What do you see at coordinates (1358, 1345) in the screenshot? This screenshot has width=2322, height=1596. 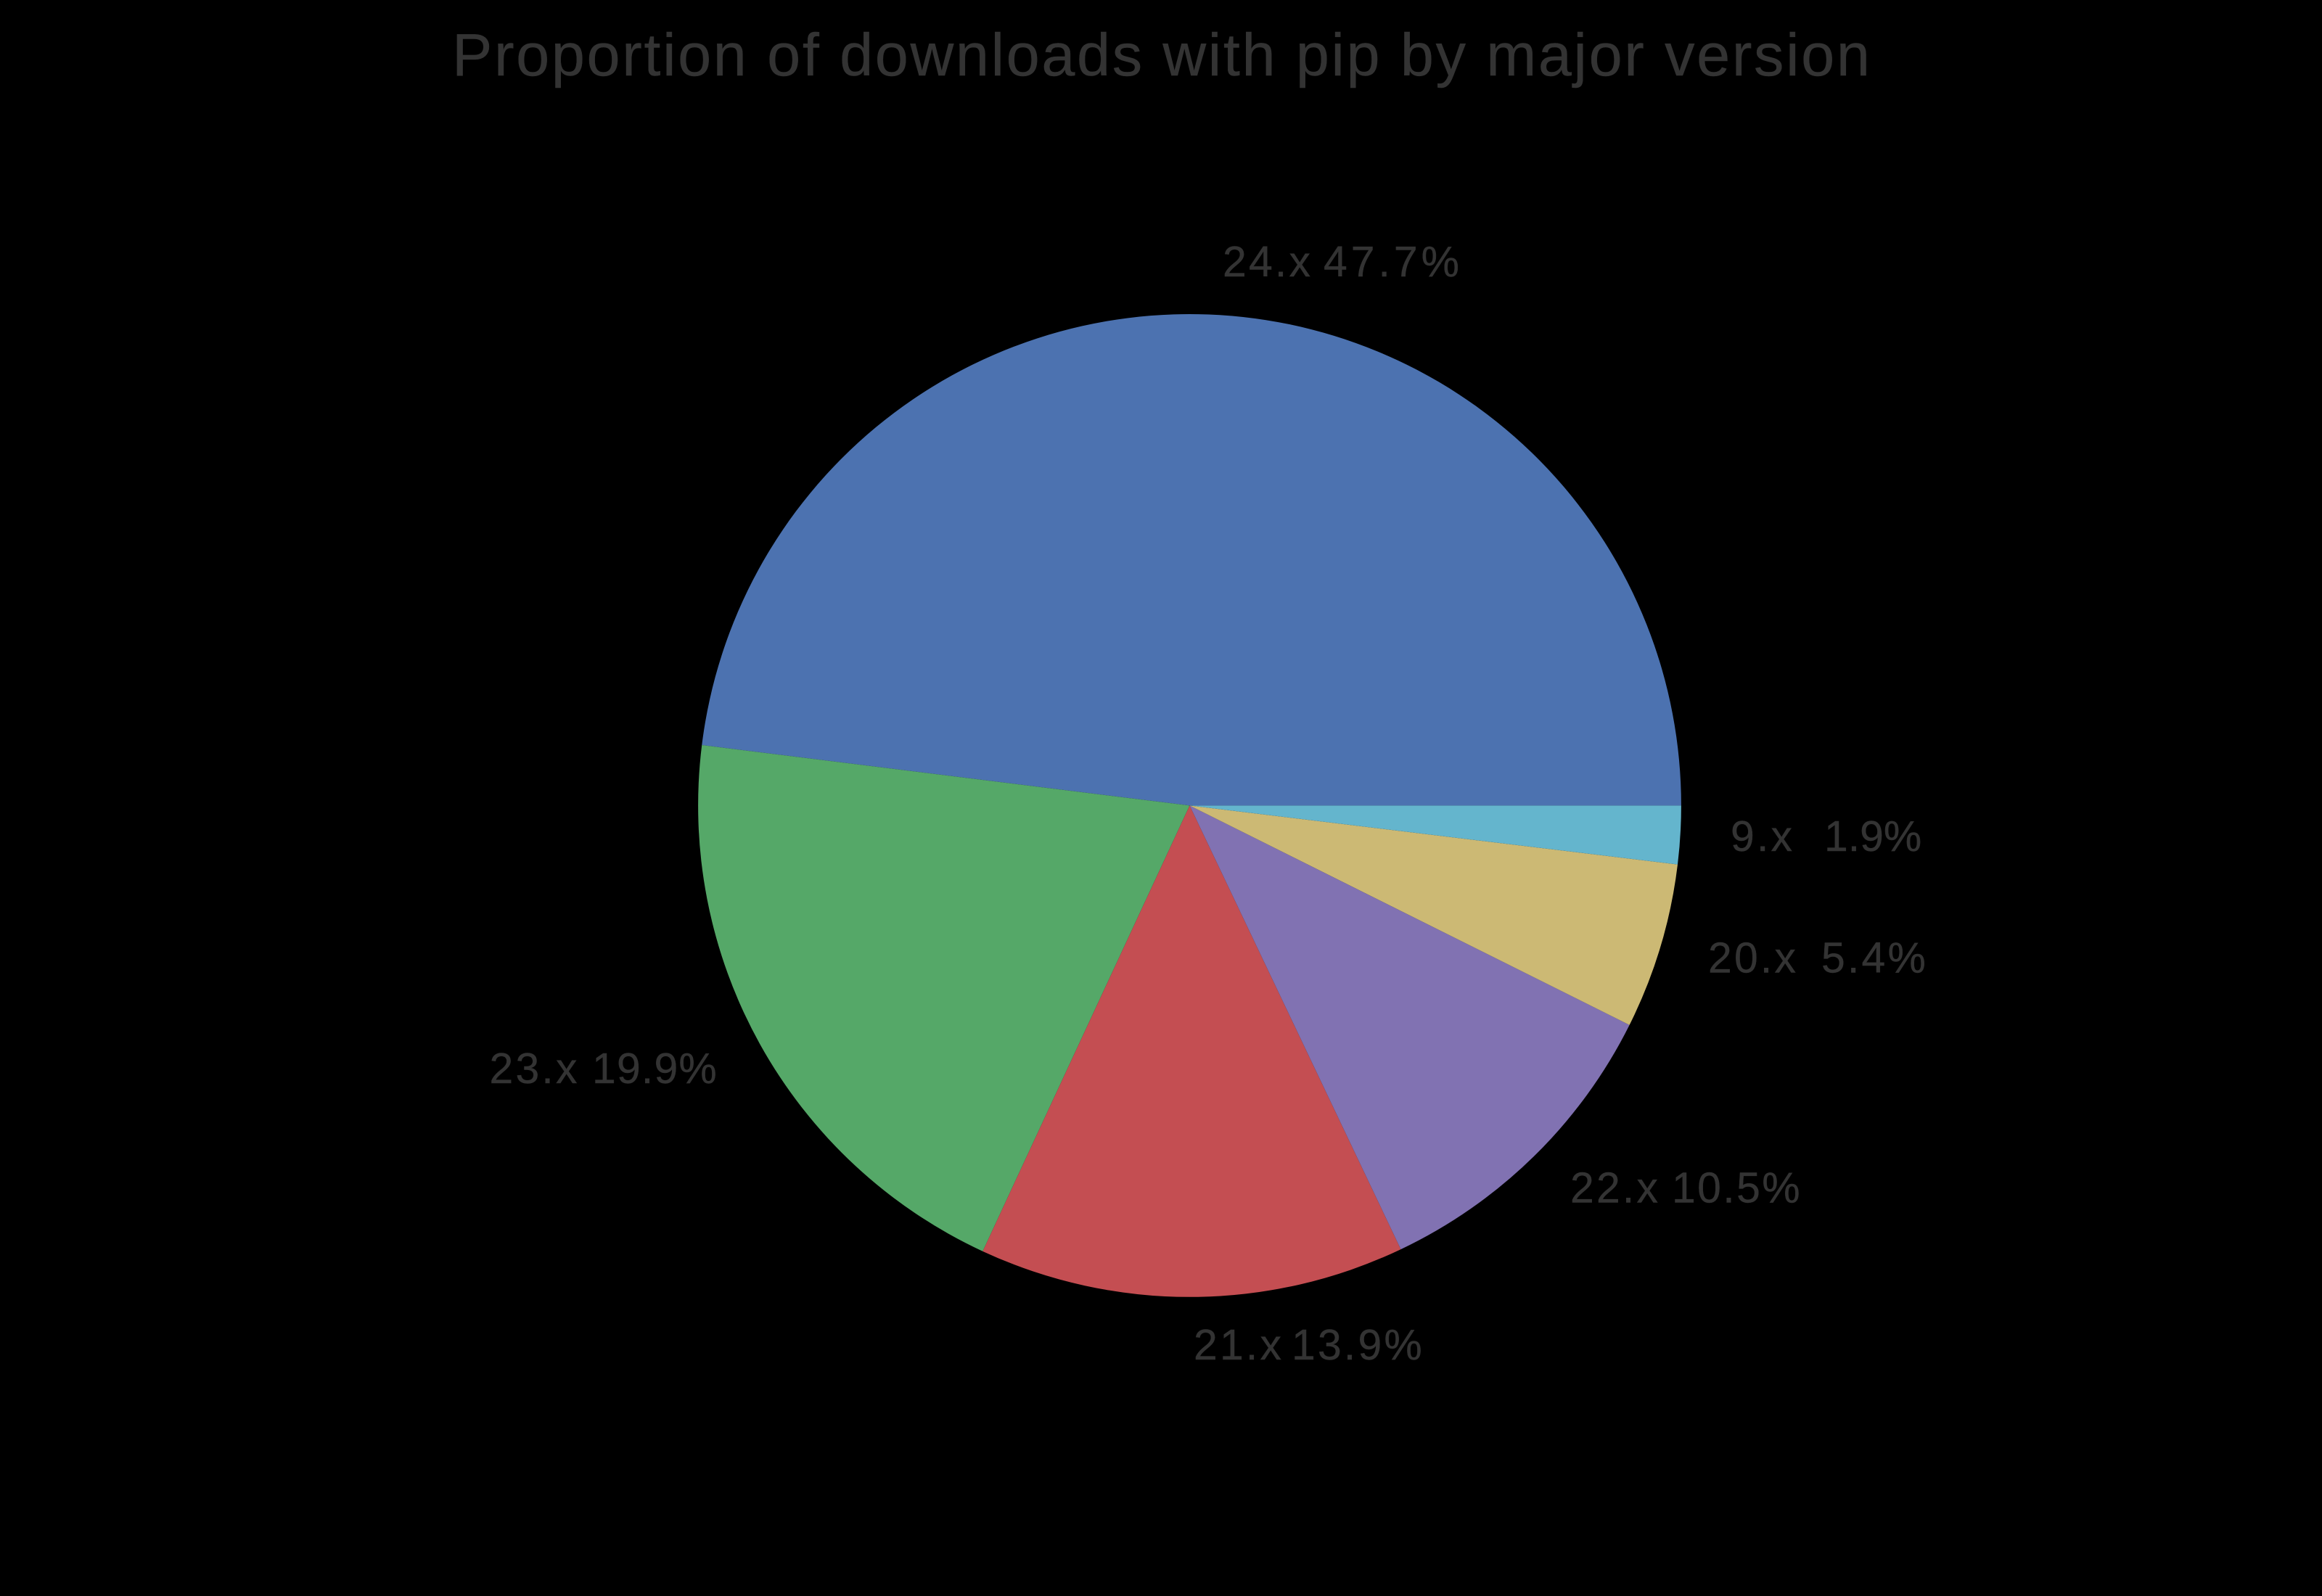 I see `svg-text: 13.9%` at bounding box center [1358, 1345].